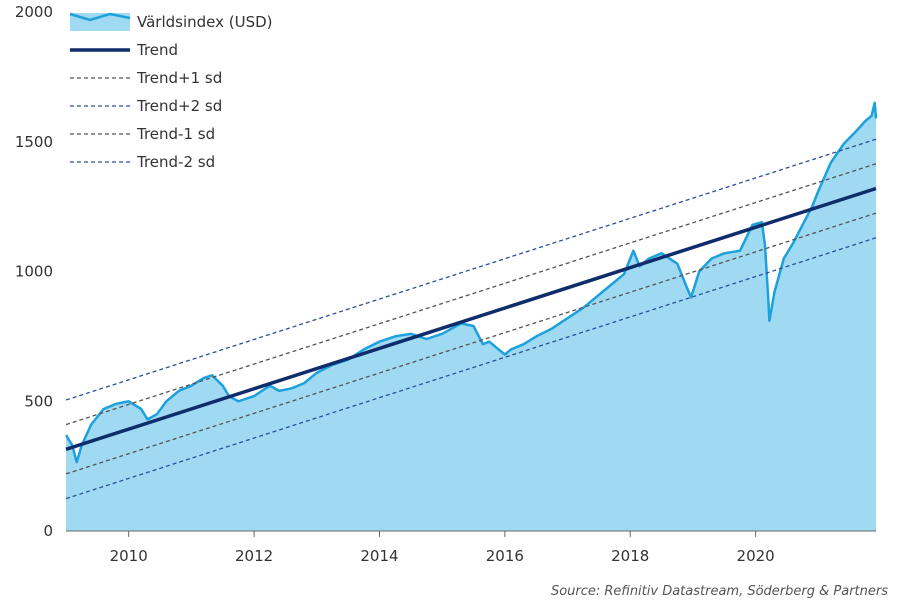 The height and width of the screenshot is (605, 900). What do you see at coordinates (48, 531) in the screenshot?
I see `y-tick-label: 0` at bounding box center [48, 531].